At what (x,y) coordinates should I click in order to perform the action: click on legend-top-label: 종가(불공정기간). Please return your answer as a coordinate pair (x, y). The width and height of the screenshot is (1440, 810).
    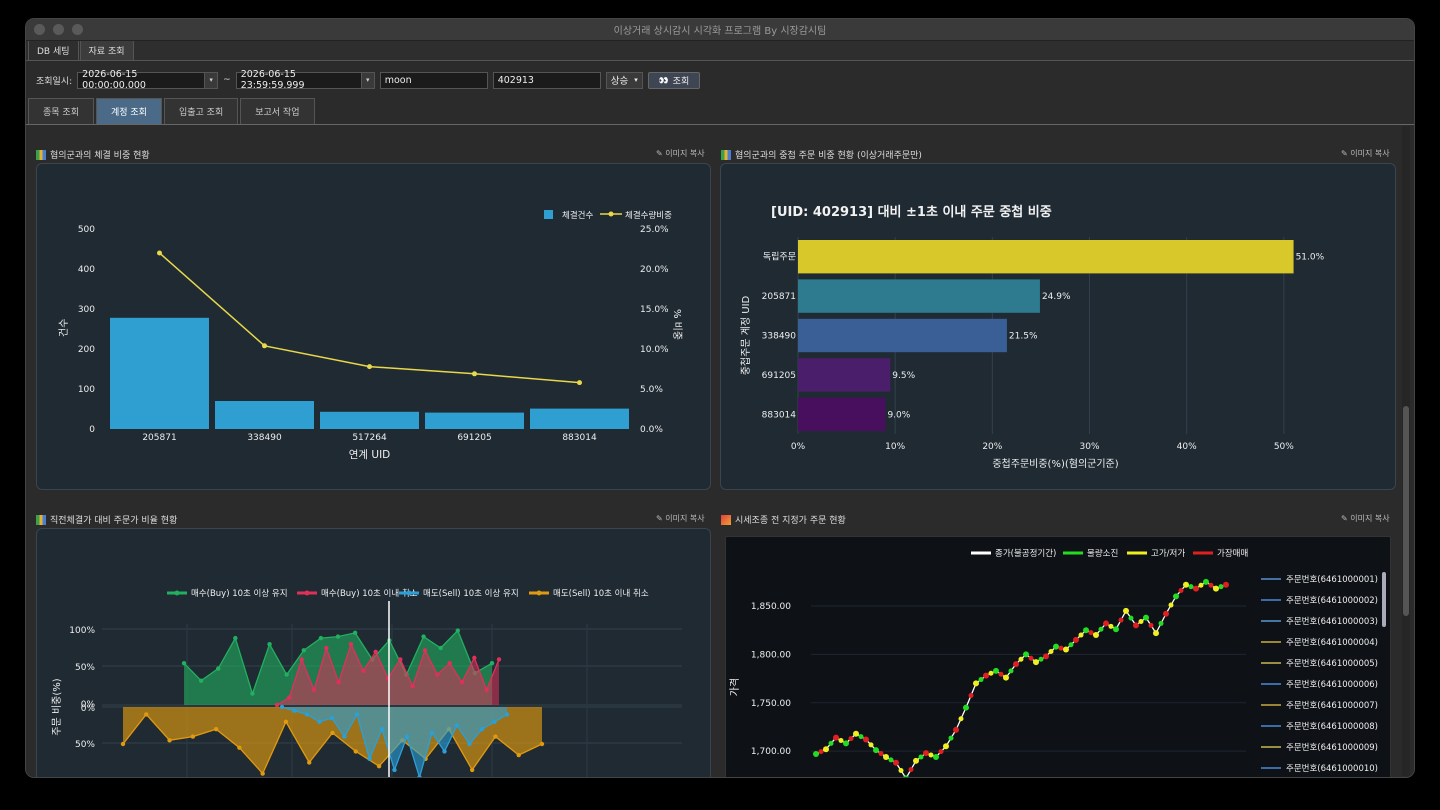
    Looking at the image, I should click on (1025, 553).